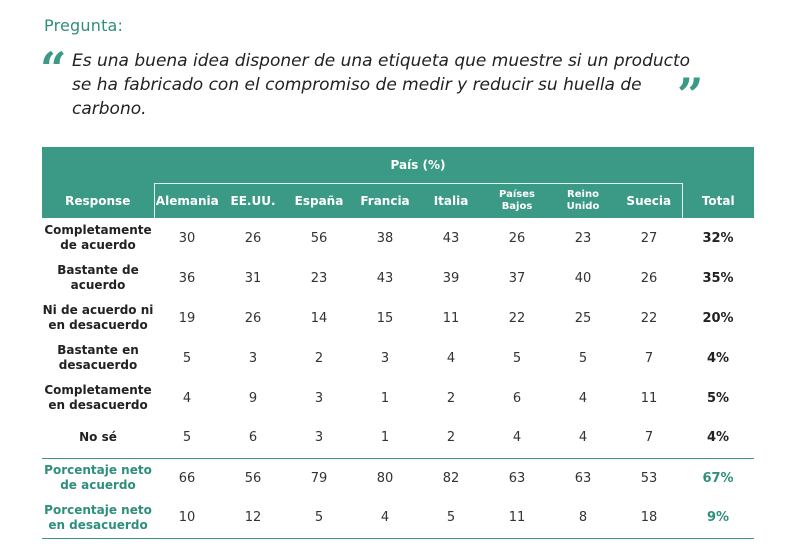 This screenshot has height=556, width=785. What do you see at coordinates (98, 237) in the screenshot?
I see `row-label: Completamente de acuerdo` at bounding box center [98, 237].